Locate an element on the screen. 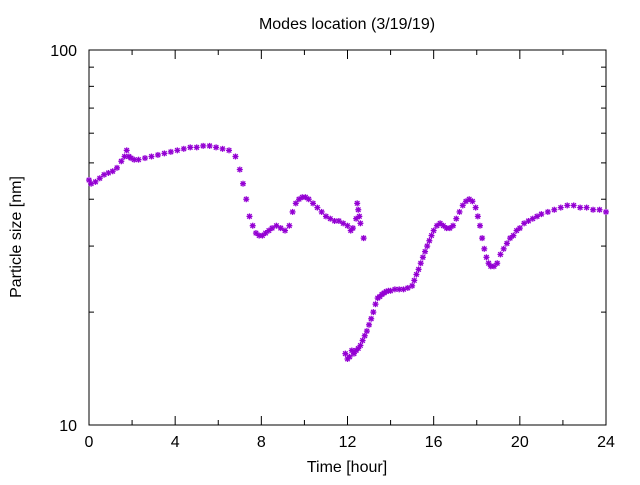 The height and width of the screenshot is (485, 640). x-tick-label: 4 is located at coordinates (175, 442).